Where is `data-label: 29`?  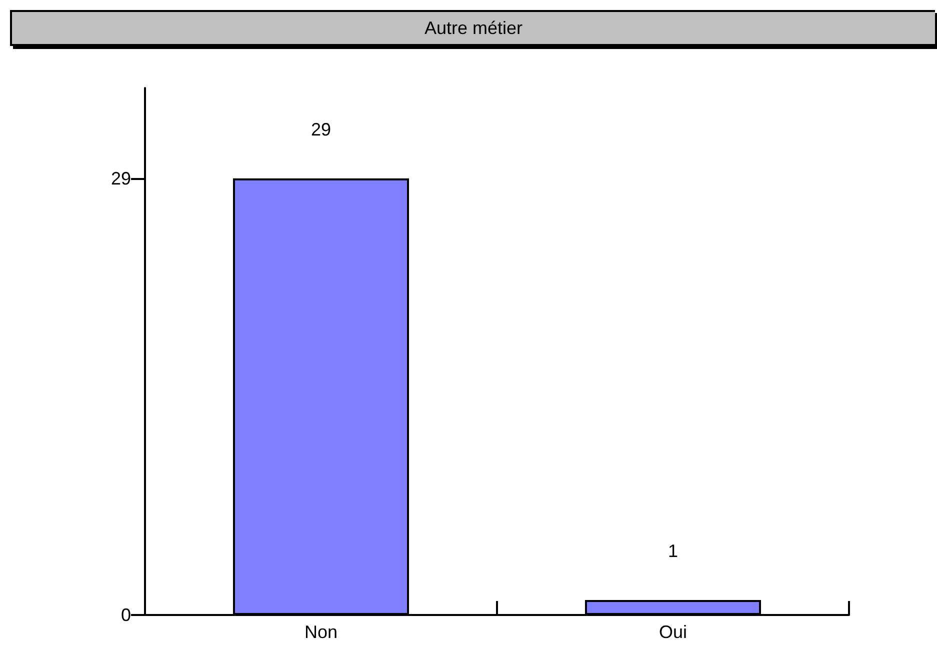
data-label: 29 is located at coordinates (321, 129).